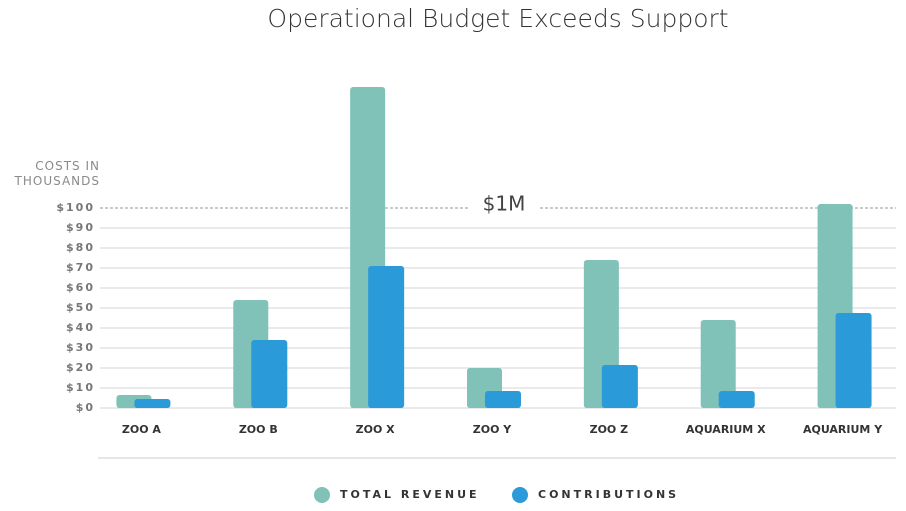 The image size is (906, 511). What do you see at coordinates (80, 327) in the screenshot?
I see `y-tick-label: $40` at bounding box center [80, 327].